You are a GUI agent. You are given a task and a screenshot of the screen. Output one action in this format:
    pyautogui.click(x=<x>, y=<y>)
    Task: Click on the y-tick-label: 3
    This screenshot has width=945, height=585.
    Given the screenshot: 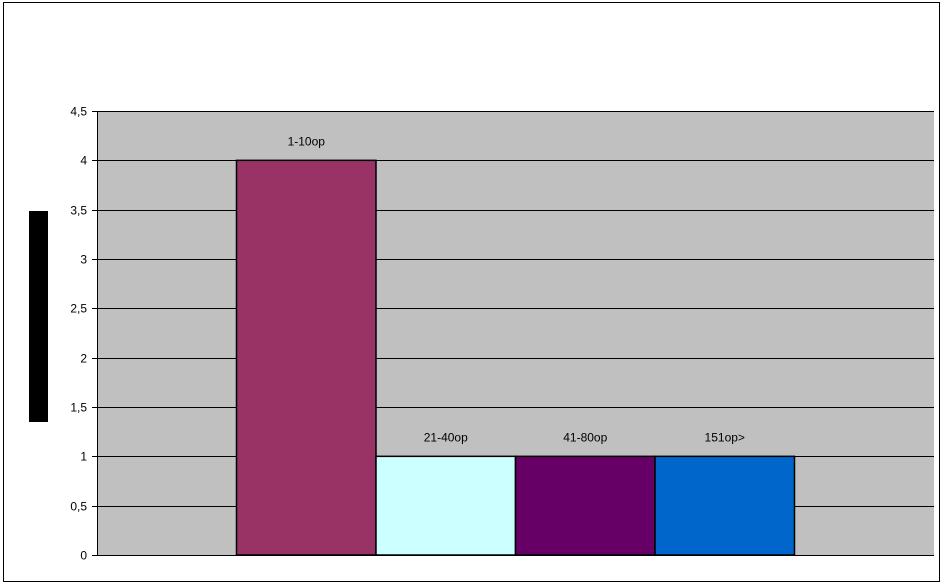 What is the action you would take?
    pyautogui.click(x=83, y=260)
    